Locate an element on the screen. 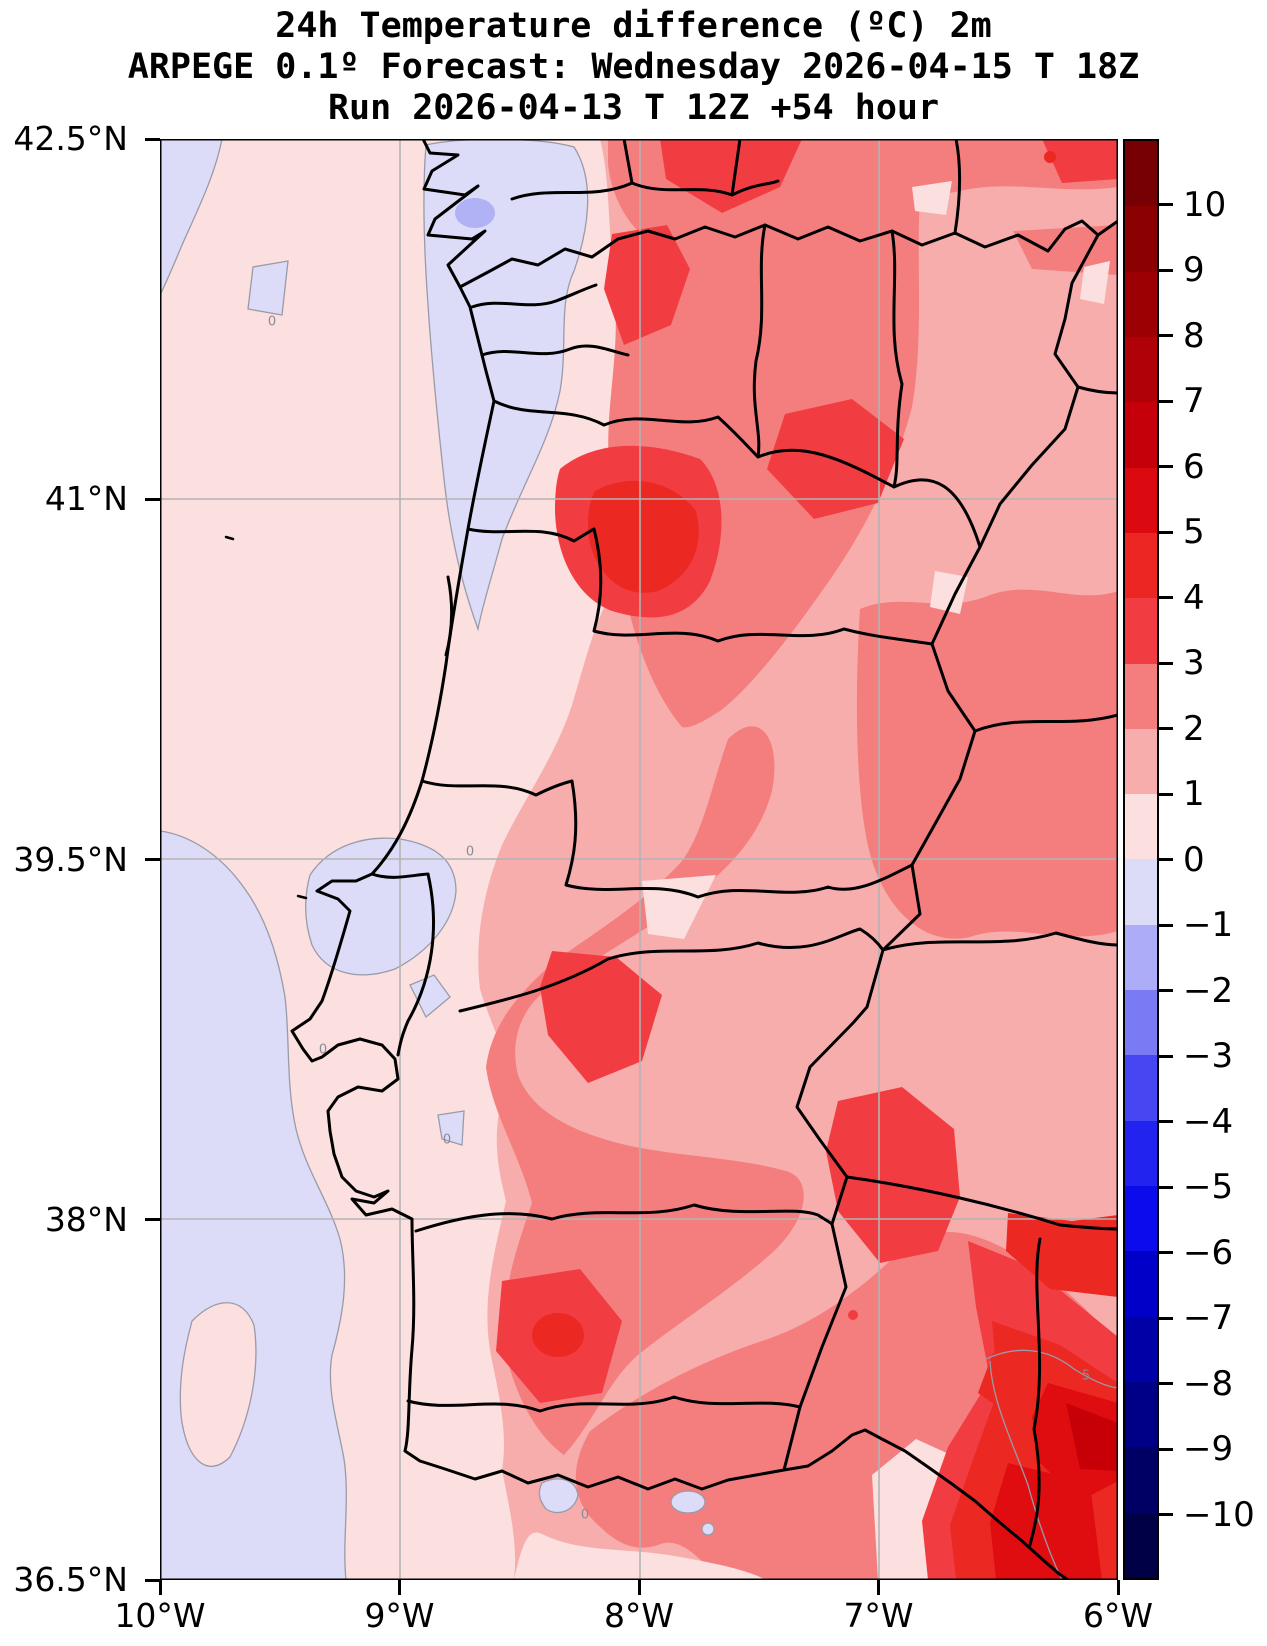  y-tick-label: 39.5°N is located at coordinates (70, 859).